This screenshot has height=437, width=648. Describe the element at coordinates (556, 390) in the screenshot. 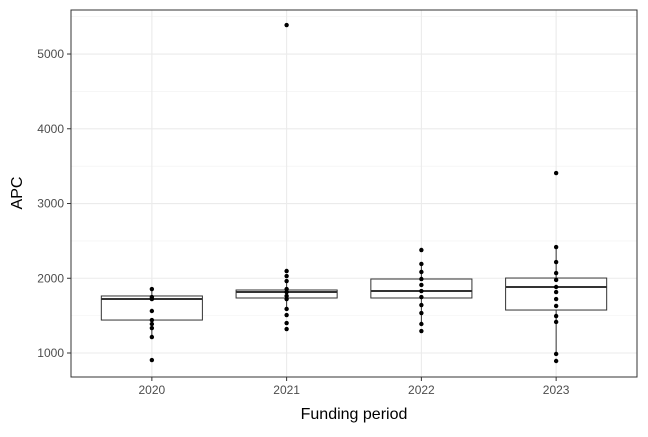

I see `x-tick-label: 2023` at that location.